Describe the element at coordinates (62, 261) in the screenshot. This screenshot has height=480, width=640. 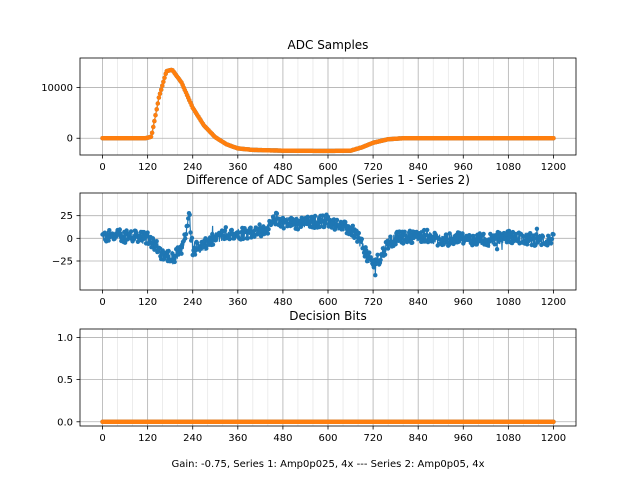
I see `y-tick-label: −25` at that location.